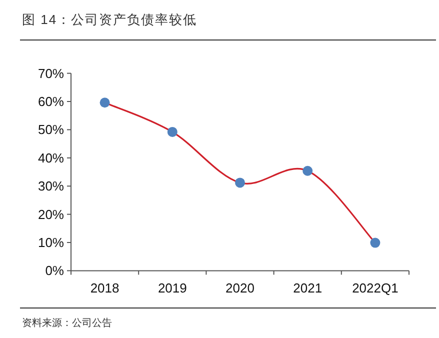 This screenshot has height=338, width=439. I want to click on x-tick-label: 2020, so click(240, 288).